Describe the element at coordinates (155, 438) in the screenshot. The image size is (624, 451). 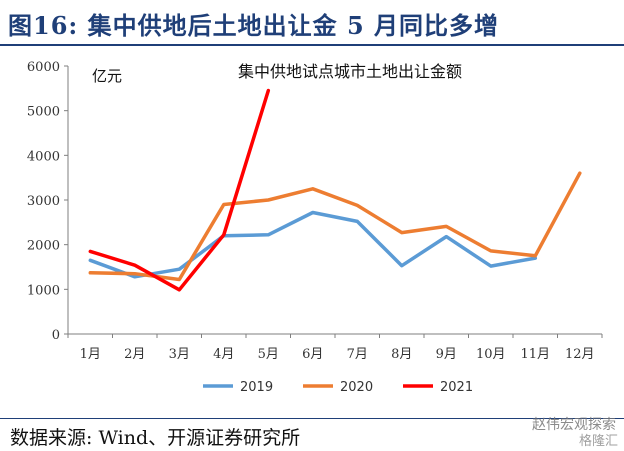
I see `source-note: 数据来源: Wind、开源证券研究所` at that location.